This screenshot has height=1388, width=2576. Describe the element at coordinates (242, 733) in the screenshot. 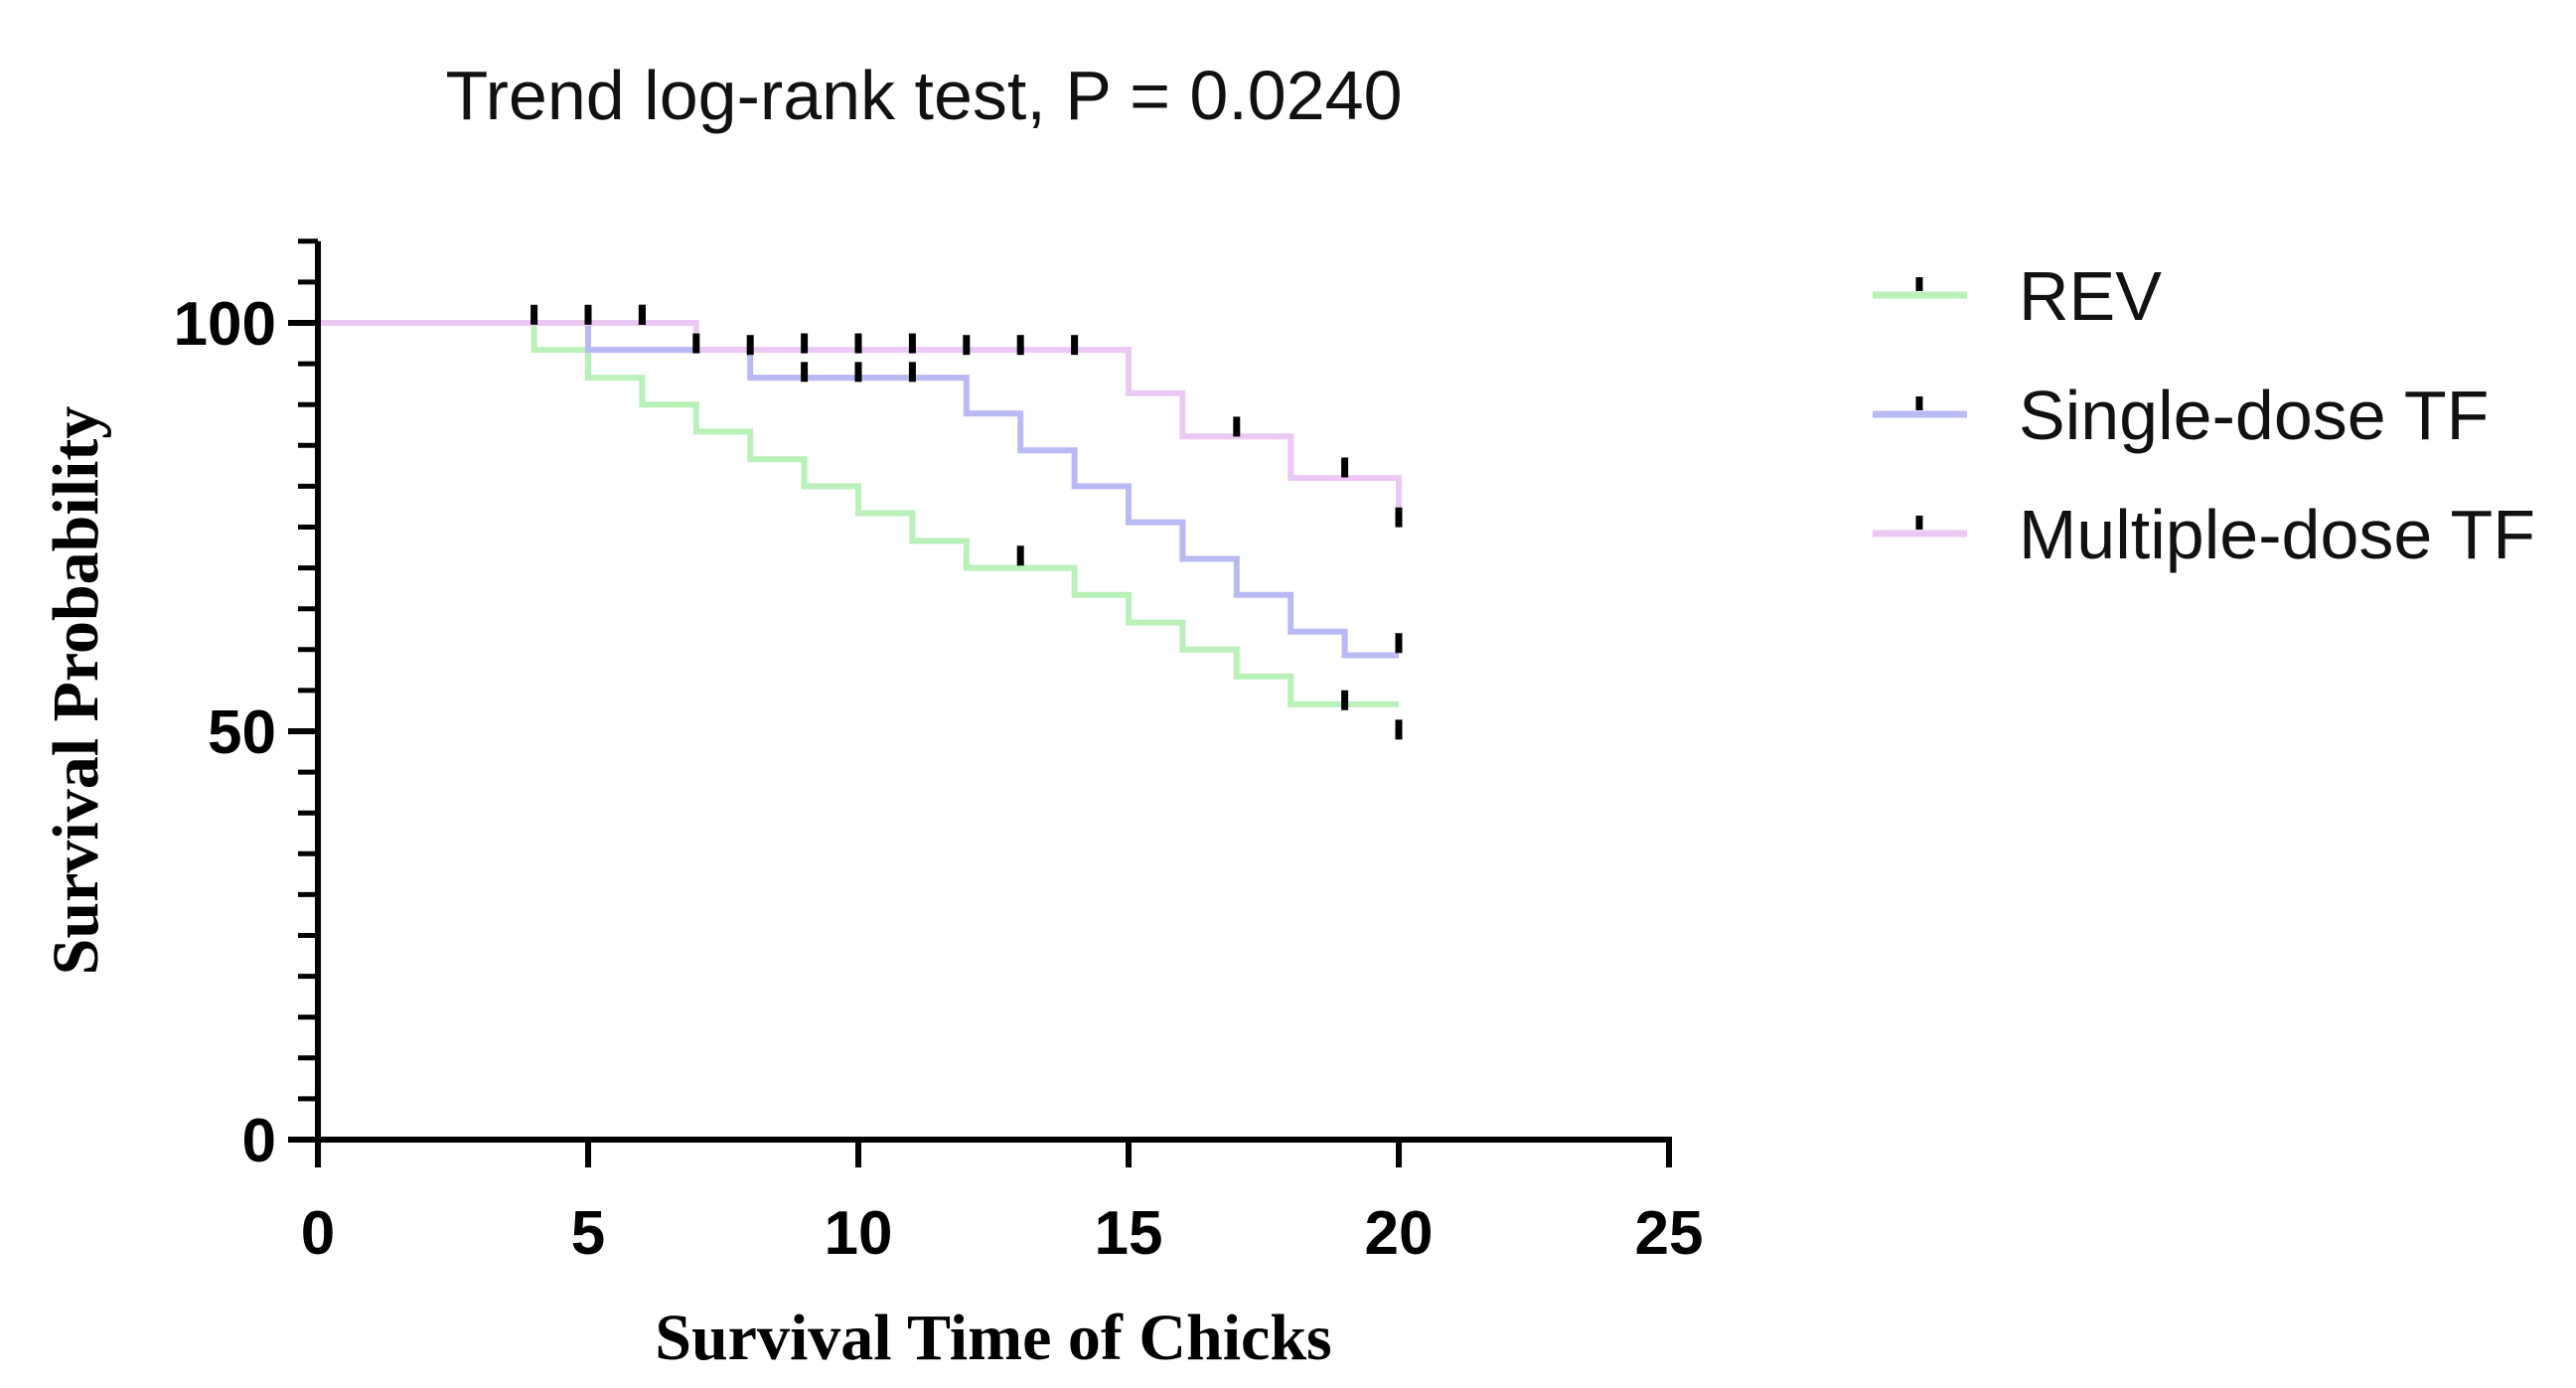

I see `y-tick-label: 50` at that location.